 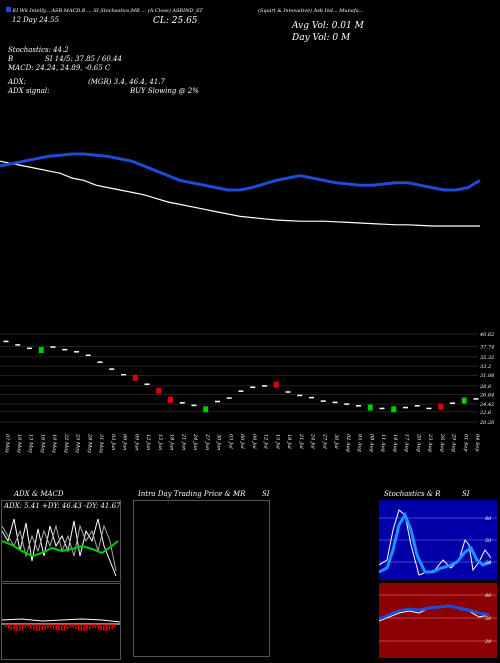 I want to click on intraday-panel, so click(x=201, y=578).